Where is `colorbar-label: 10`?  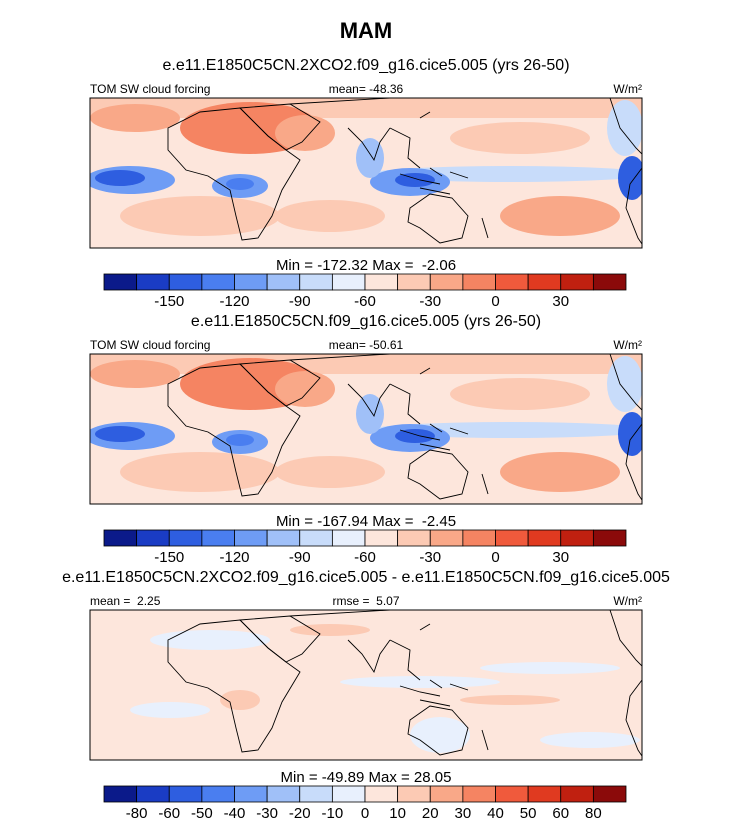
colorbar-label: 10 is located at coordinates (397, 813).